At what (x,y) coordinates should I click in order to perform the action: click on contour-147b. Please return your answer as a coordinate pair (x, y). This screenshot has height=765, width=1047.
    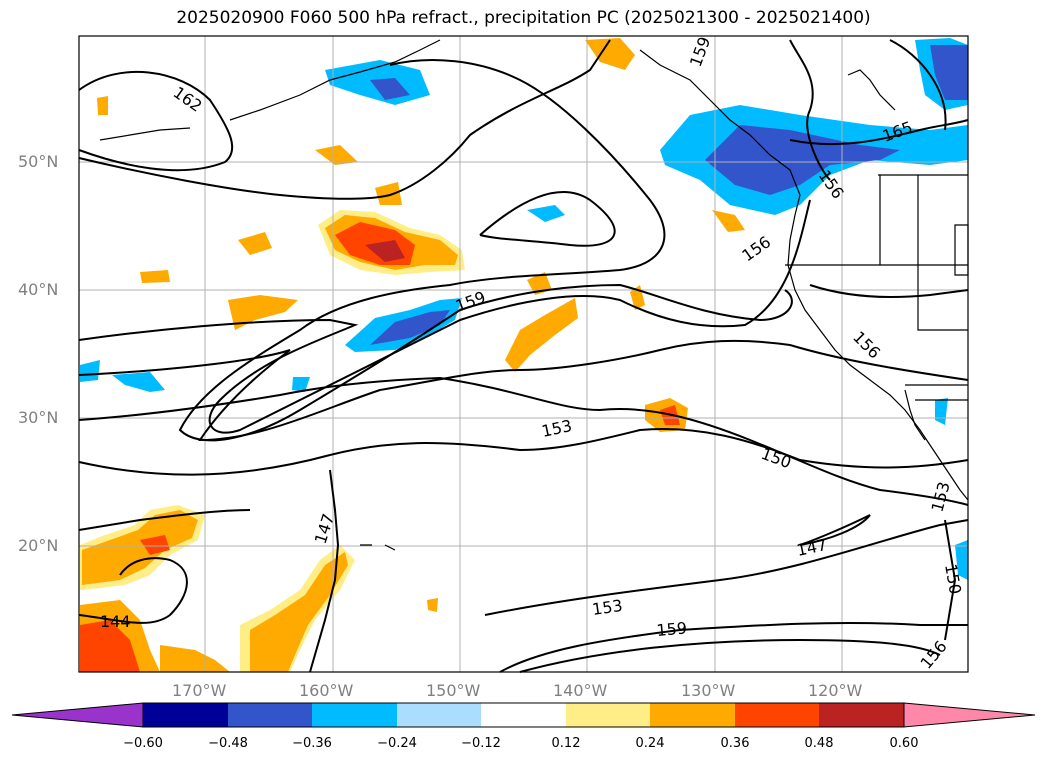
    Looking at the image, I should click on (209, 571).